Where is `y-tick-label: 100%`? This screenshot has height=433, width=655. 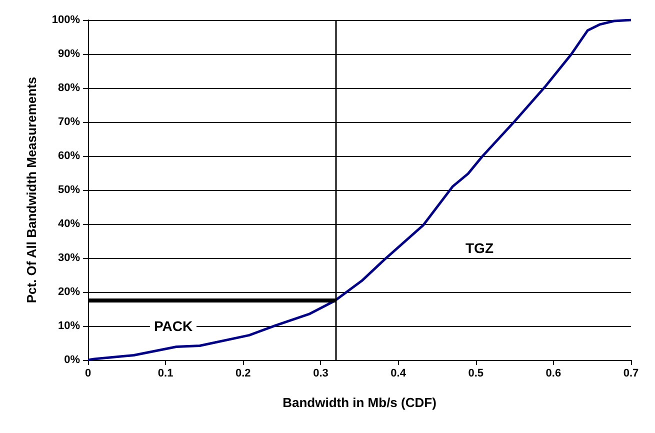
y-tick-label: 100% is located at coordinates (66, 20).